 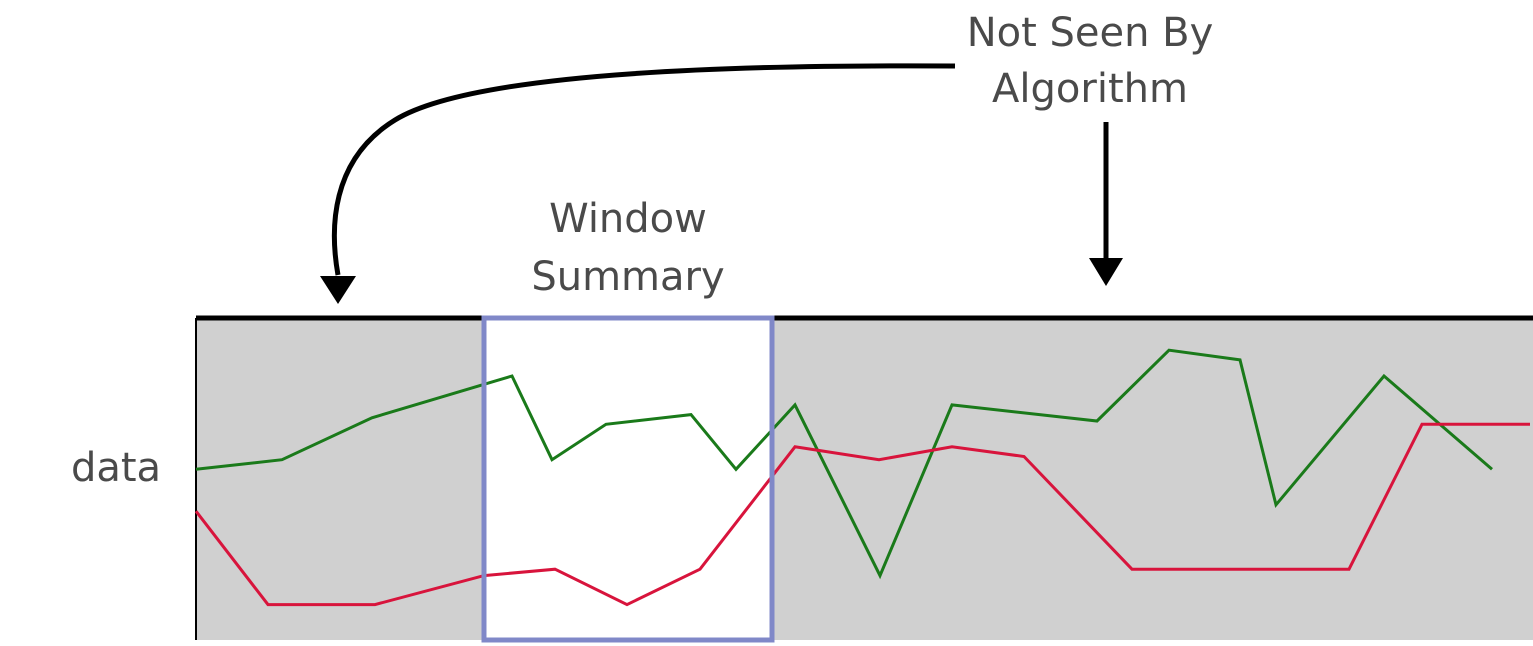 I want to click on down-arrow-head, so click(x=1106, y=272).